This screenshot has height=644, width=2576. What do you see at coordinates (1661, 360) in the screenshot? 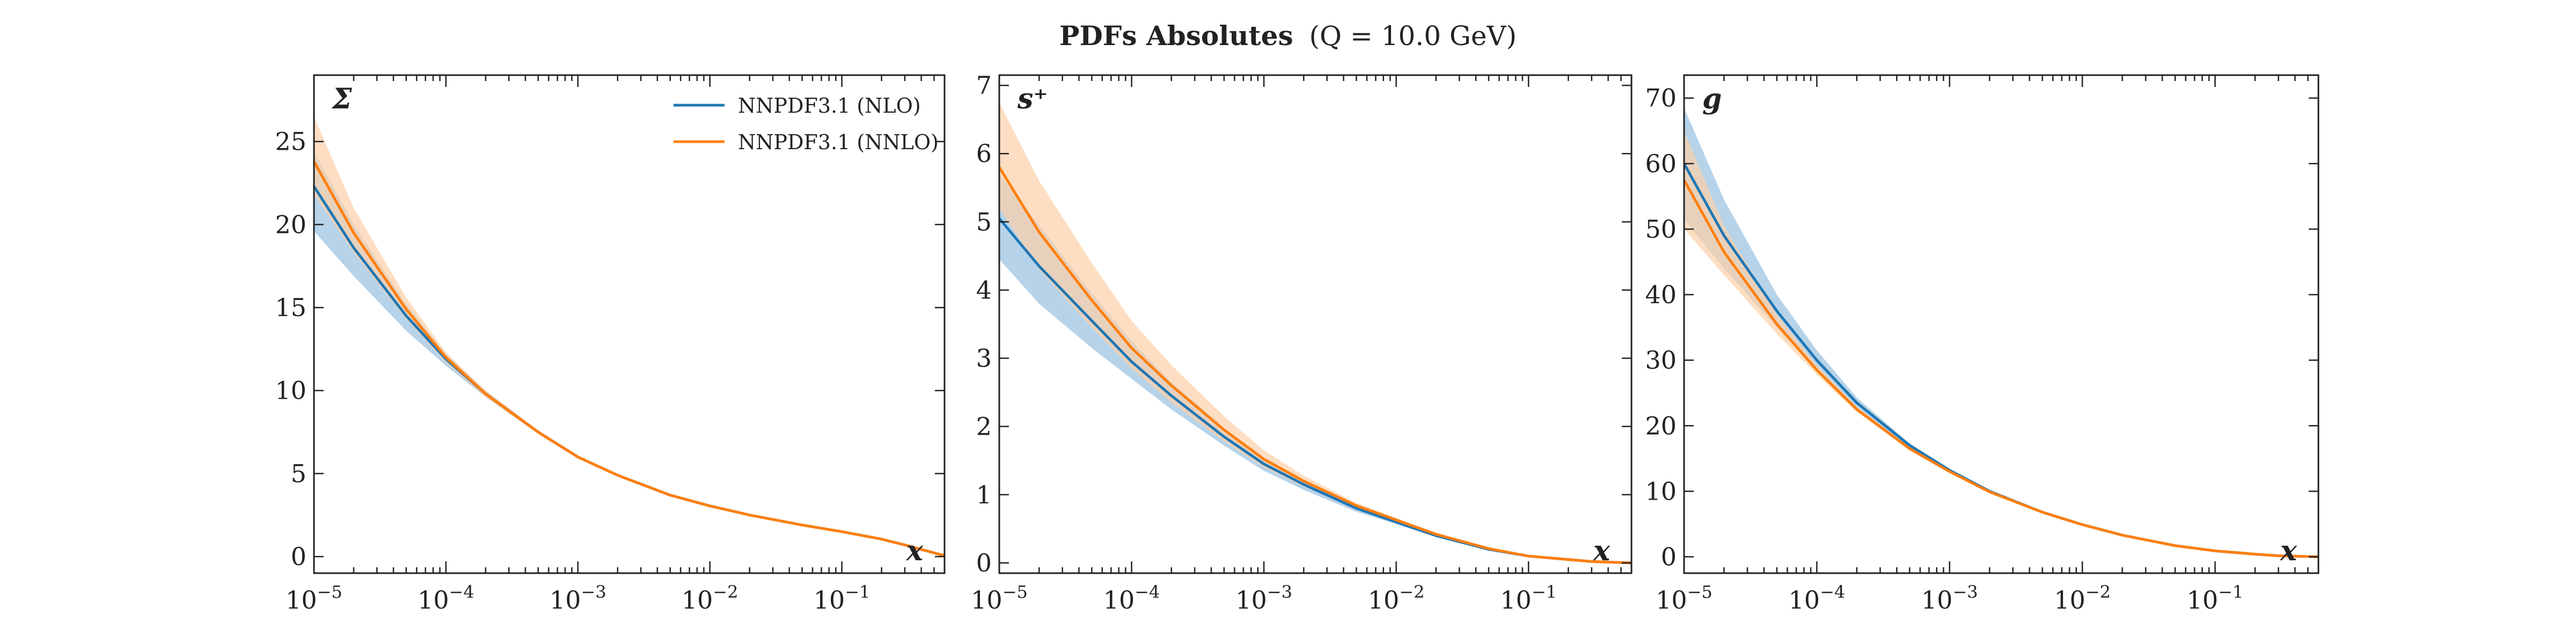
I see `y-tick-label: 30` at bounding box center [1661, 360].